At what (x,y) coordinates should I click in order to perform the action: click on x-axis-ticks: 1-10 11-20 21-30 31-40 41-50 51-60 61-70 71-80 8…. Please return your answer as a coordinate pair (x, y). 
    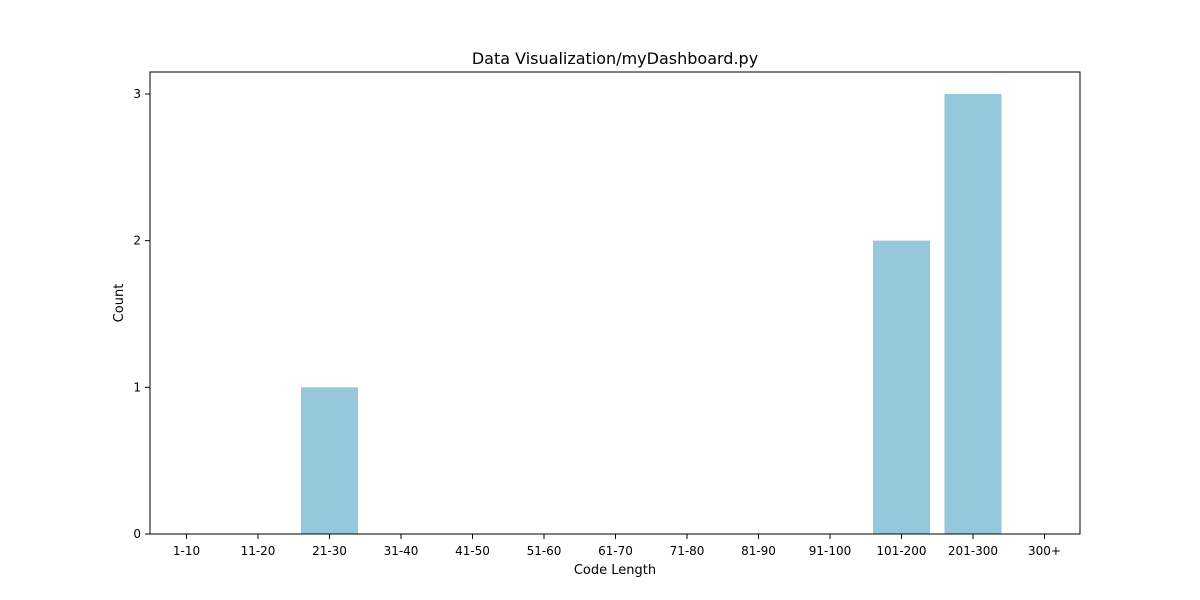
    Looking at the image, I should click on (617, 546).